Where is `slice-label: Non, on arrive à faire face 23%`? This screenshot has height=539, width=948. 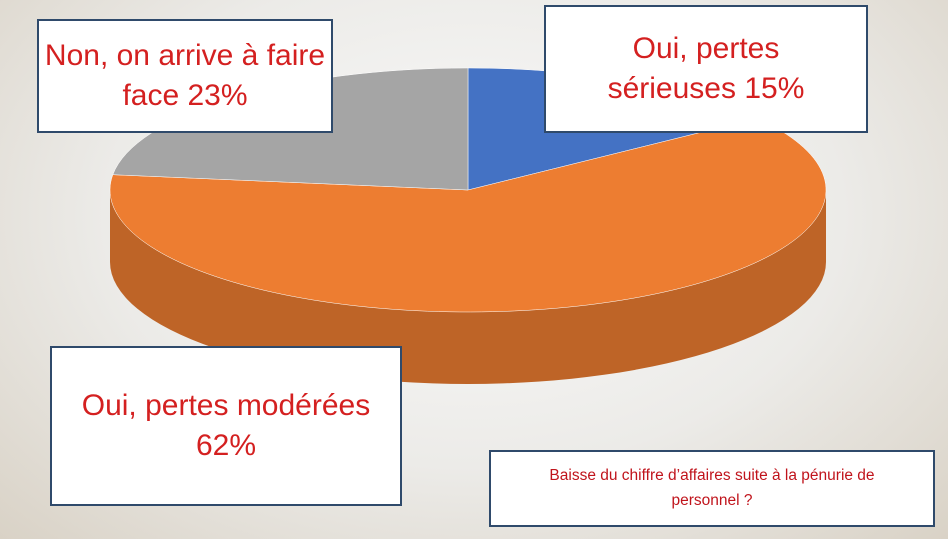 slice-label: Non, on arrive à faire face 23% is located at coordinates (185, 76).